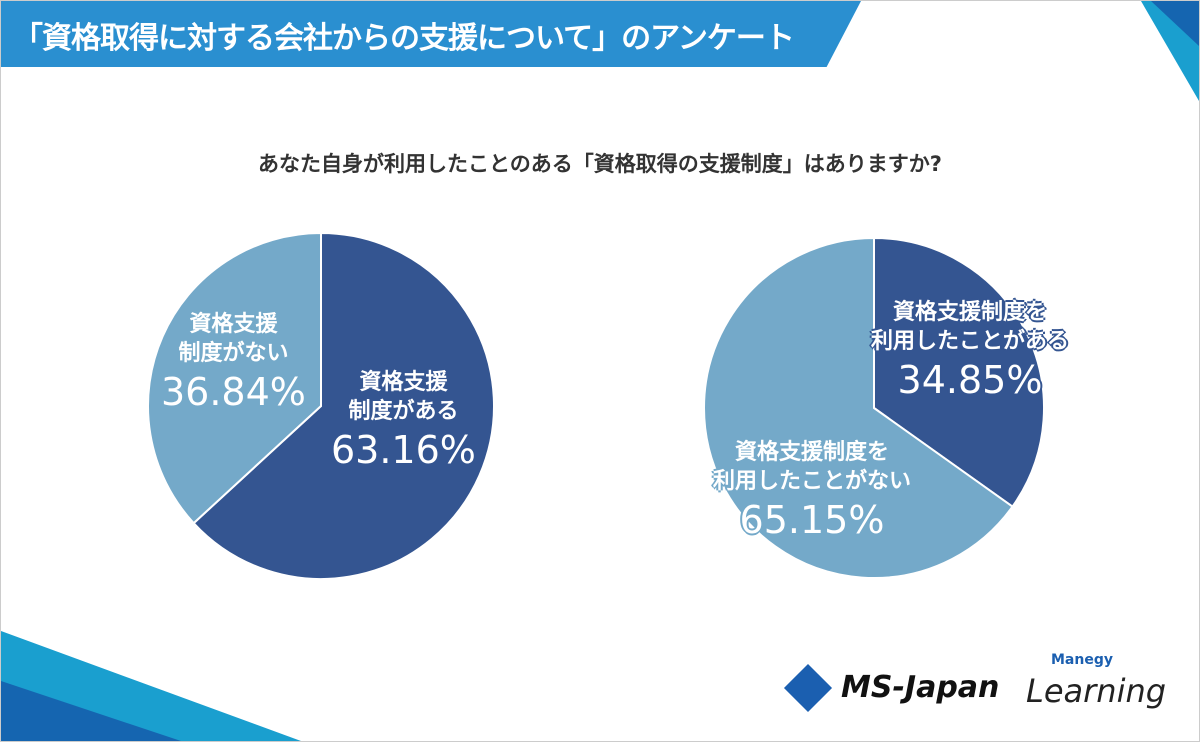 The image size is (1200, 742). I want to click on pie-chart-left, so click(321, 405).